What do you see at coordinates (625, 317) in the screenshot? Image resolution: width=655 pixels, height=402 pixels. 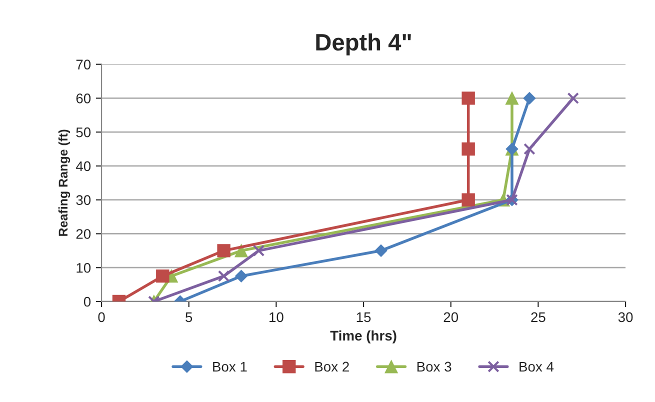 I see `x-tick-label: 30` at bounding box center [625, 317].